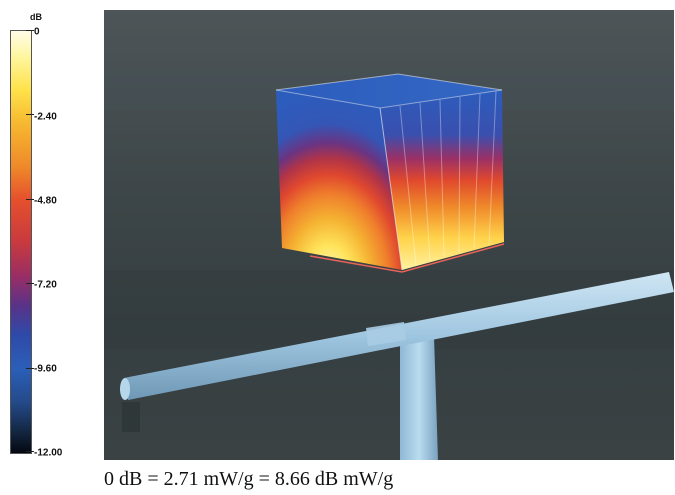 The image size is (675, 495). What do you see at coordinates (442, 180) in the screenshot?
I see `cube-side-face` at bounding box center [442, 180].